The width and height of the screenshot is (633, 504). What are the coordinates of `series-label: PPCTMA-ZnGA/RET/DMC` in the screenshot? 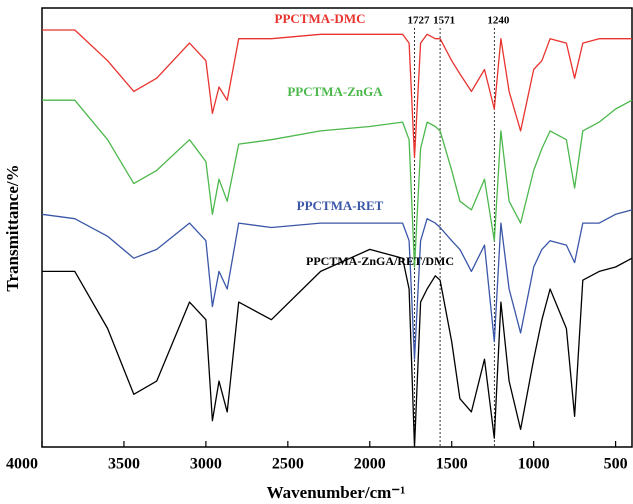 It's located at (380, 261).